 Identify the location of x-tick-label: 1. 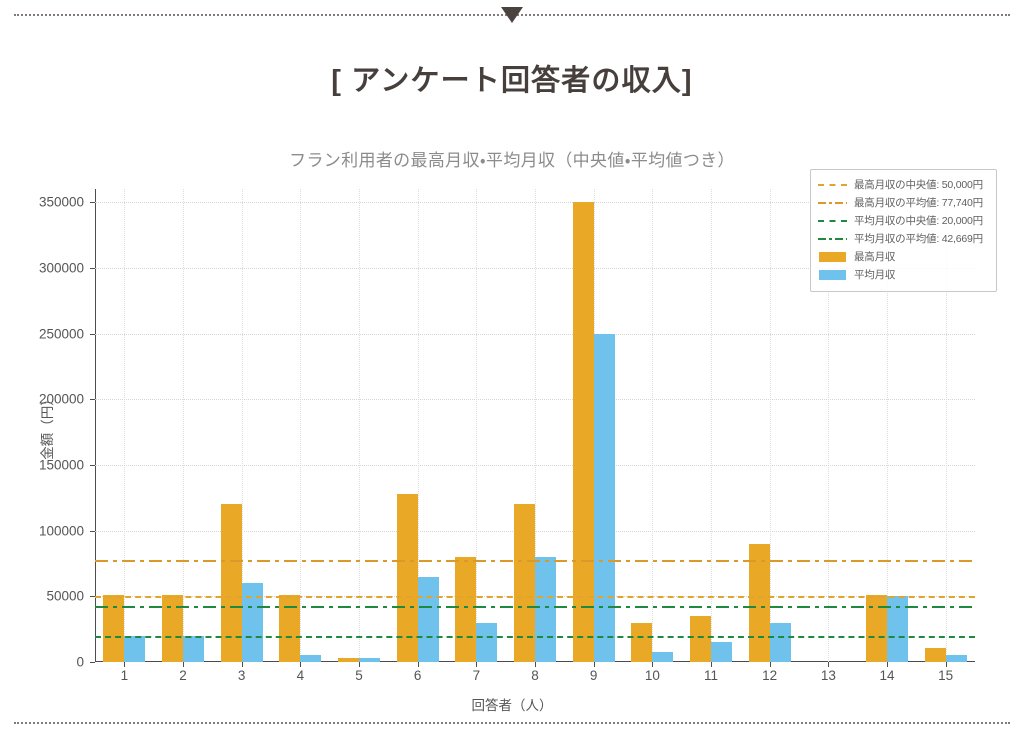
(124, 675).